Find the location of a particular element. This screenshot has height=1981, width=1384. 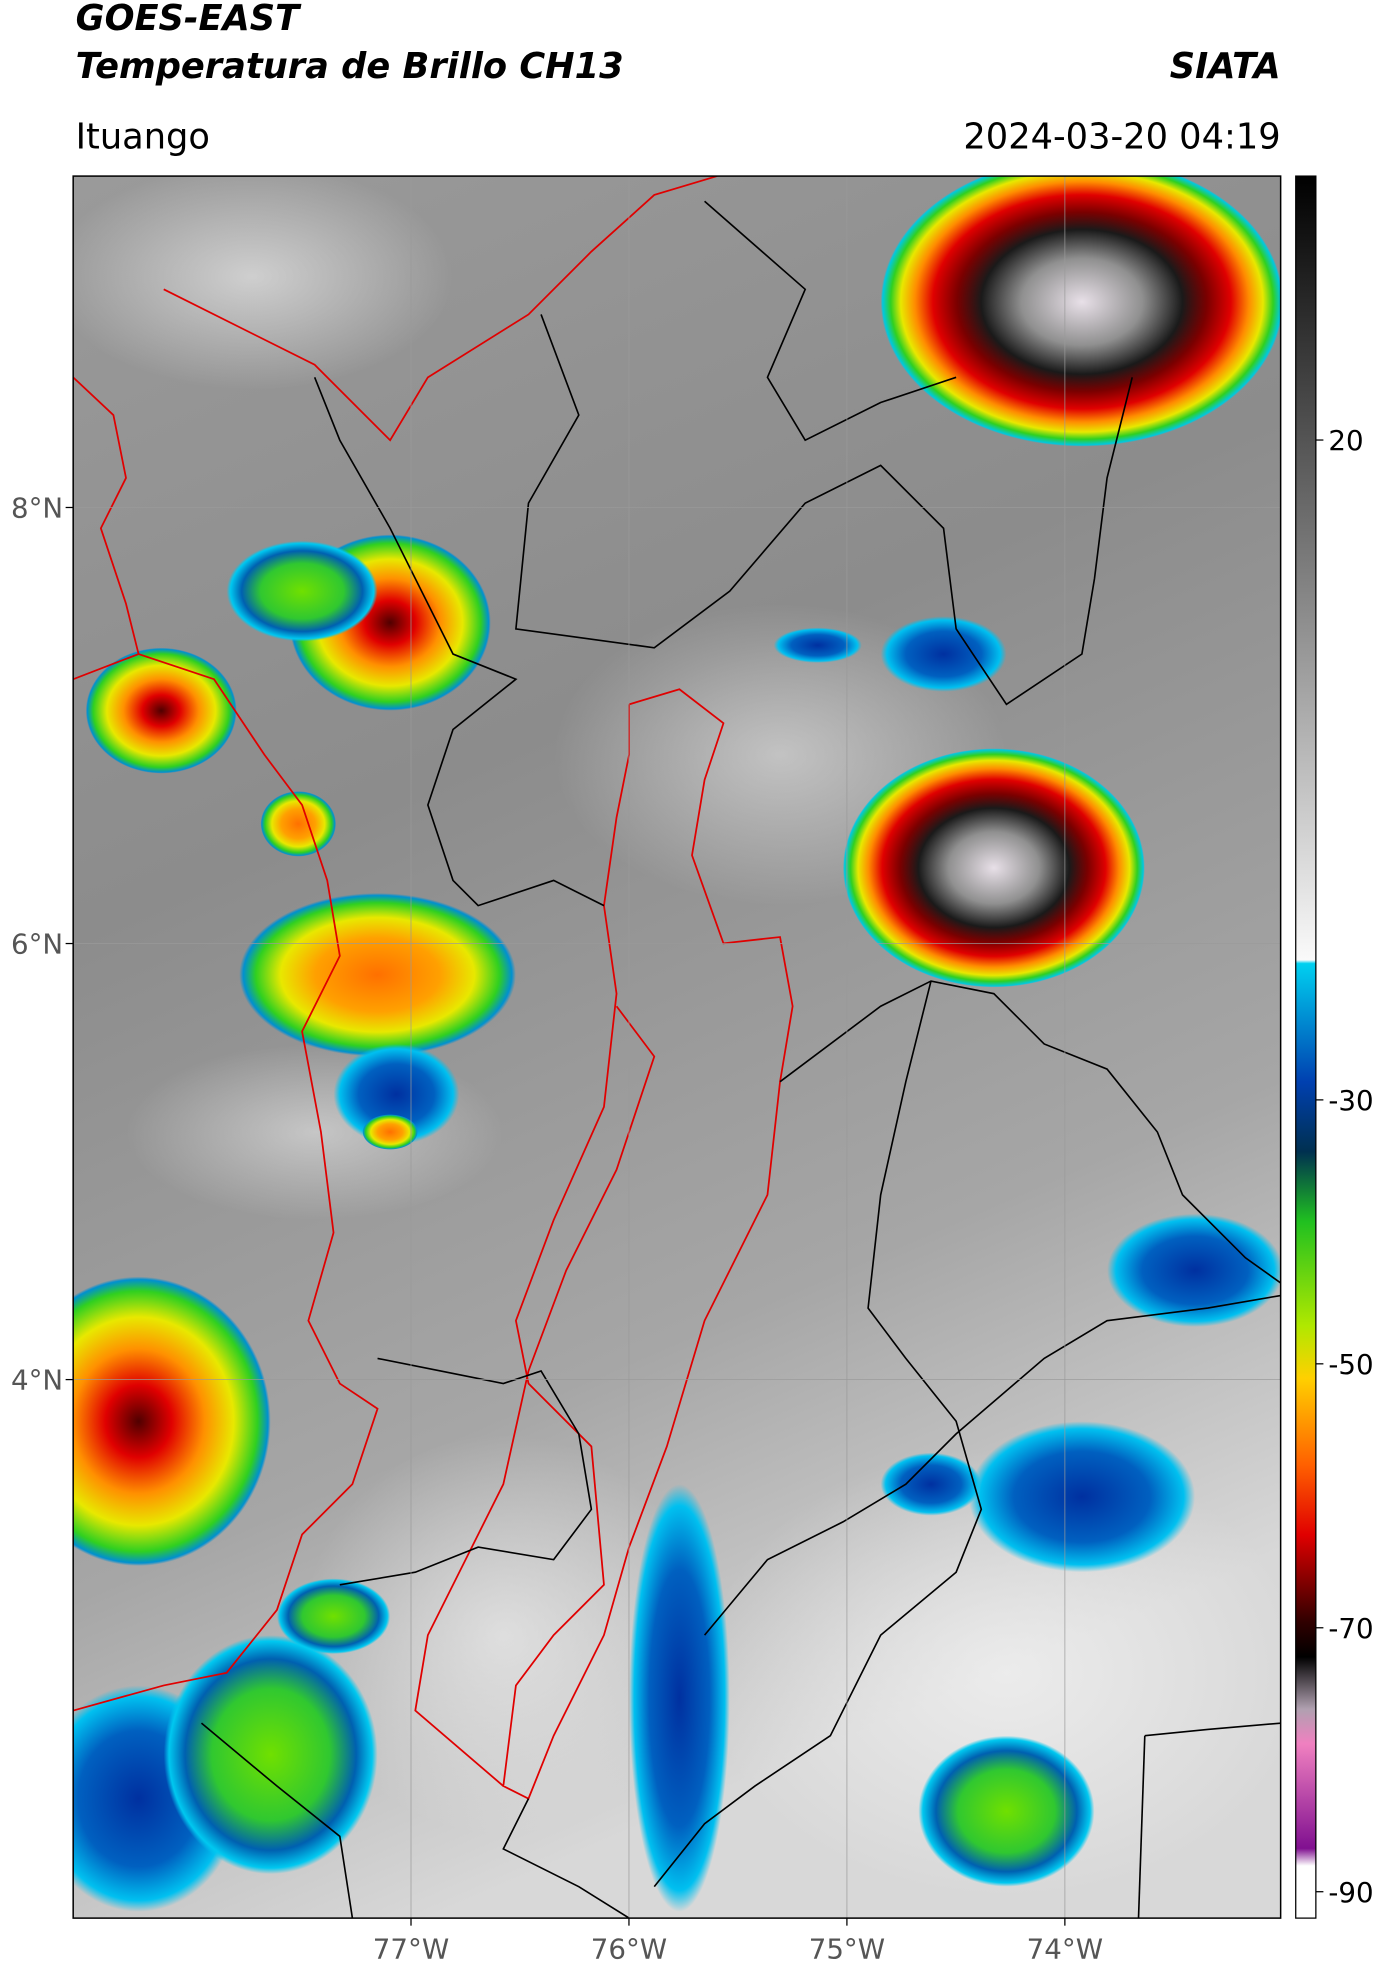

title: GOES-EAST is located at coordinates (189, 19).